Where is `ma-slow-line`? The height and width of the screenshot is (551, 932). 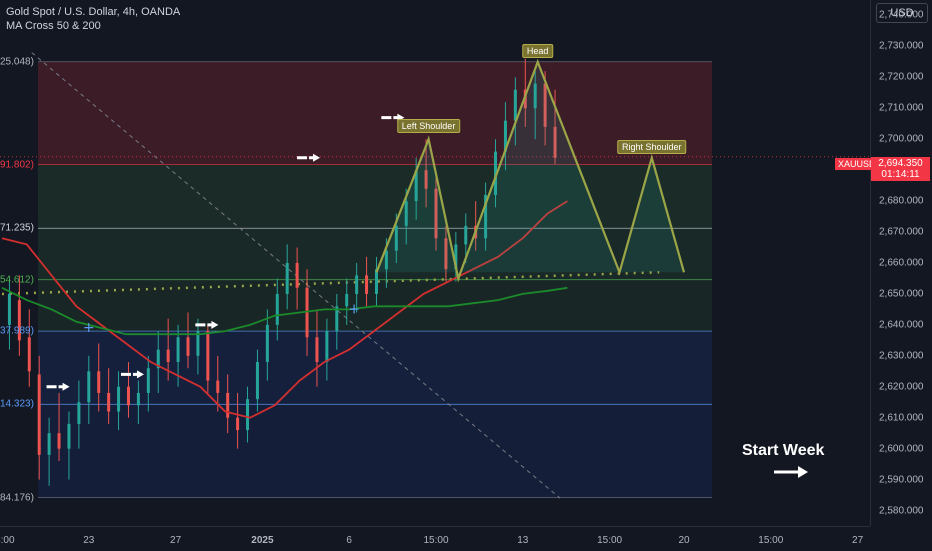
ma-slow-line is located at coordinates (284, 311).